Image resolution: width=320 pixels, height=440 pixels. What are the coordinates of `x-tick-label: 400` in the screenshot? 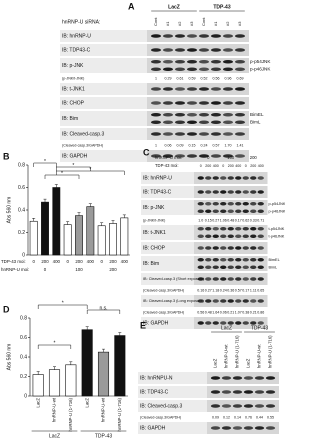 It's located at (125, 261).